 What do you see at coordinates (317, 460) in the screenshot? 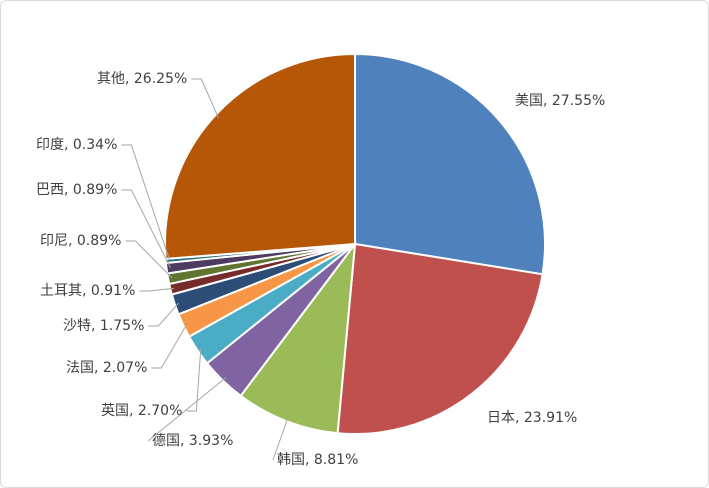
I see `data-label: 韩国, 8.81%` at bounding box center [317, 460].